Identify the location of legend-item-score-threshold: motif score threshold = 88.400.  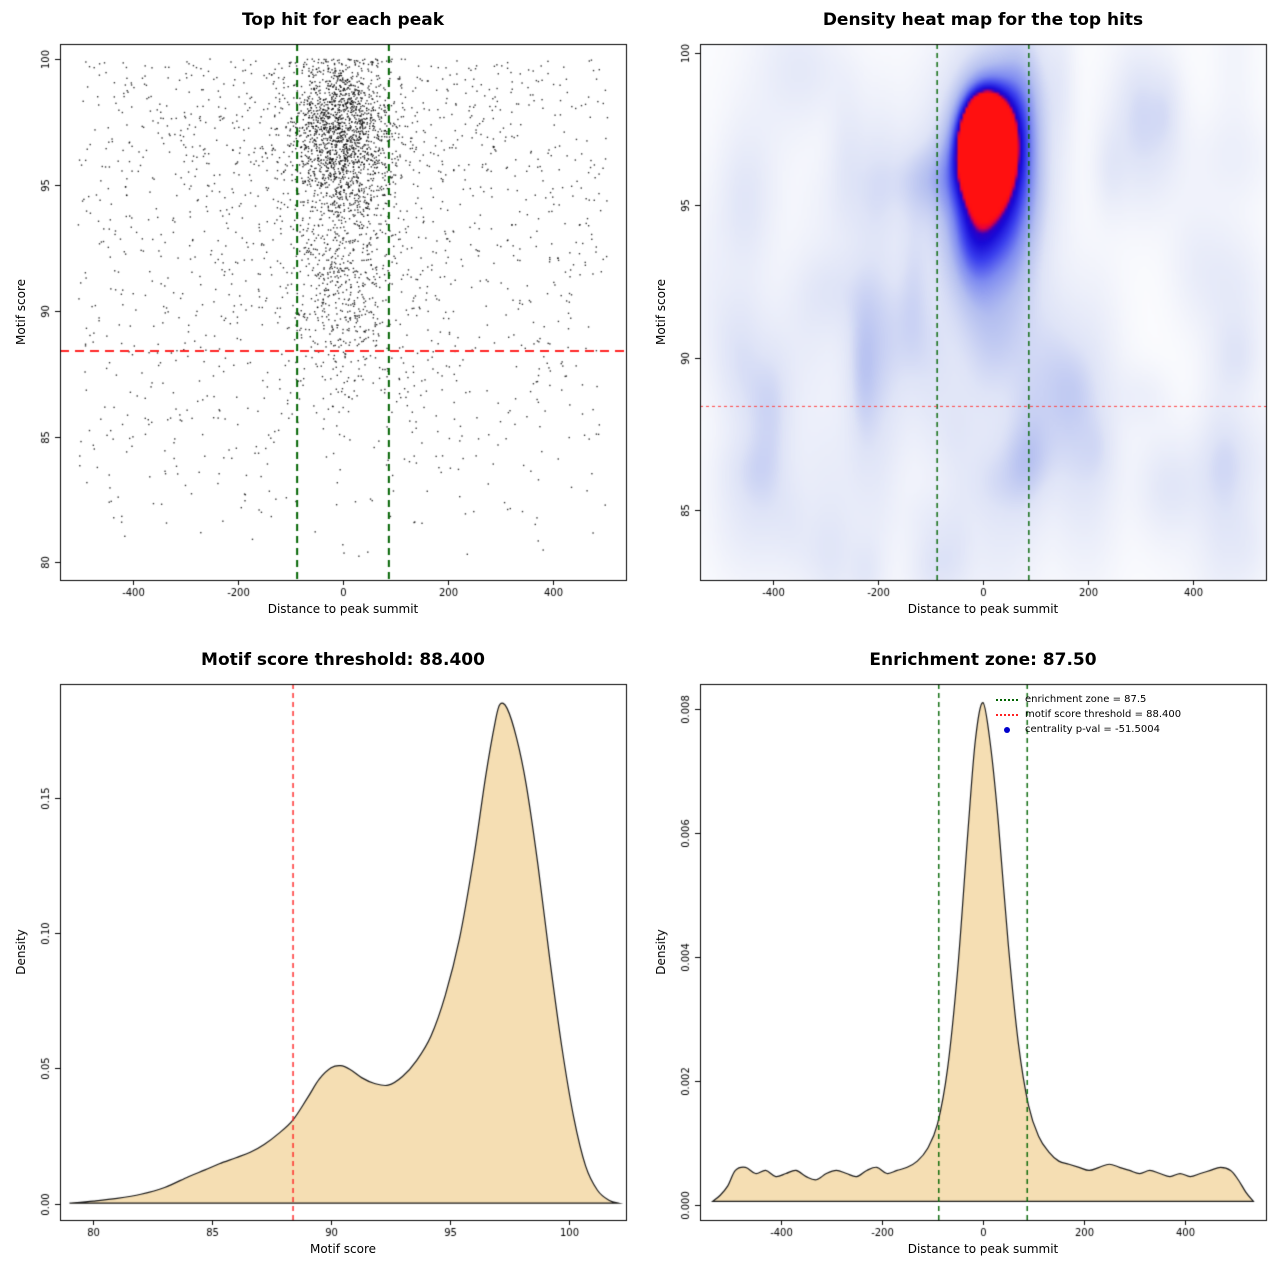
(1088, 714).